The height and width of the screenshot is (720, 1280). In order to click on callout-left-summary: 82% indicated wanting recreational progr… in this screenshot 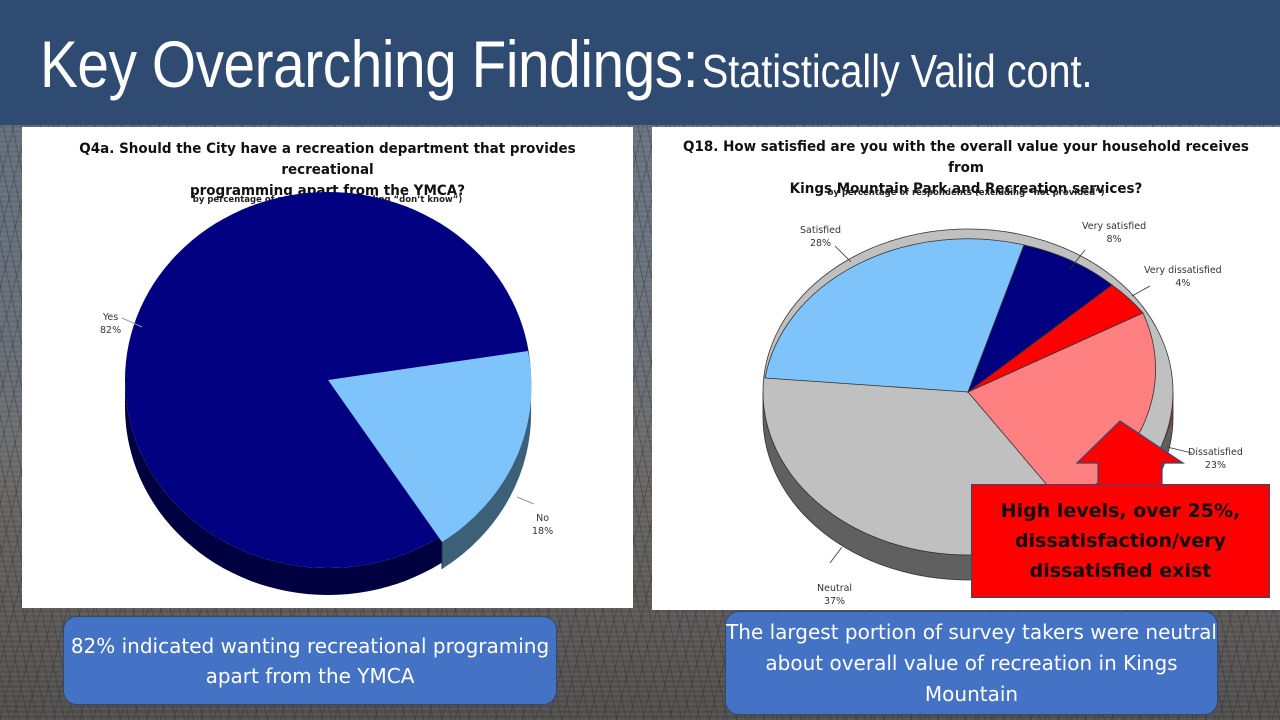, I will do `click(310, 660)`.